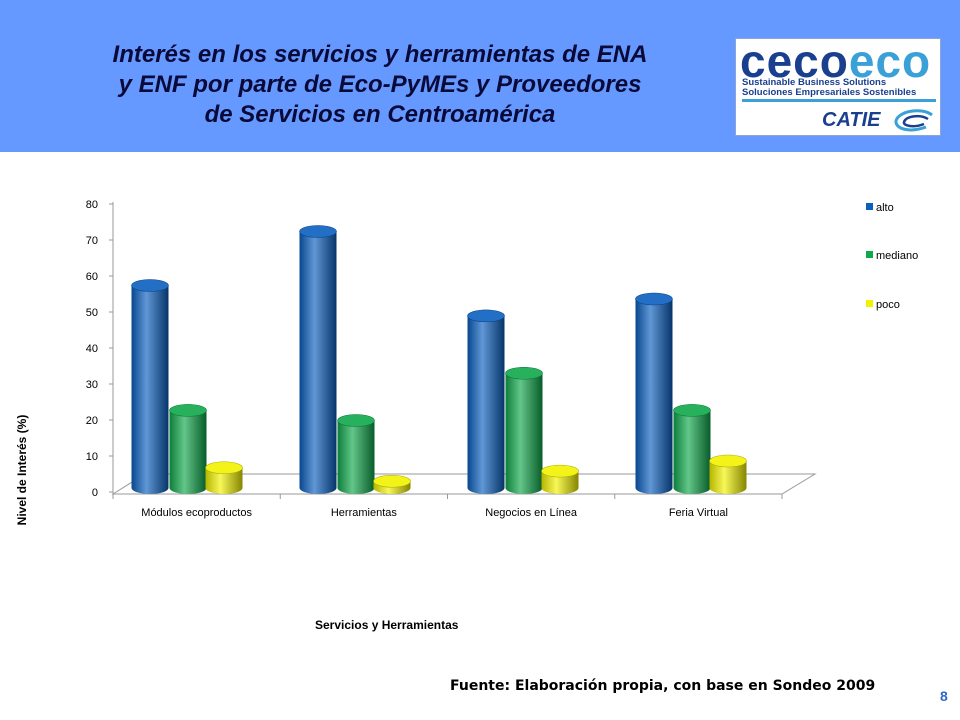 The height and width of the screenshot is (720, 960). Describe the element at coordinates (22, 470) in the screenshot. I see `y-axis-title: Nivel de Interés (%)` at that location.